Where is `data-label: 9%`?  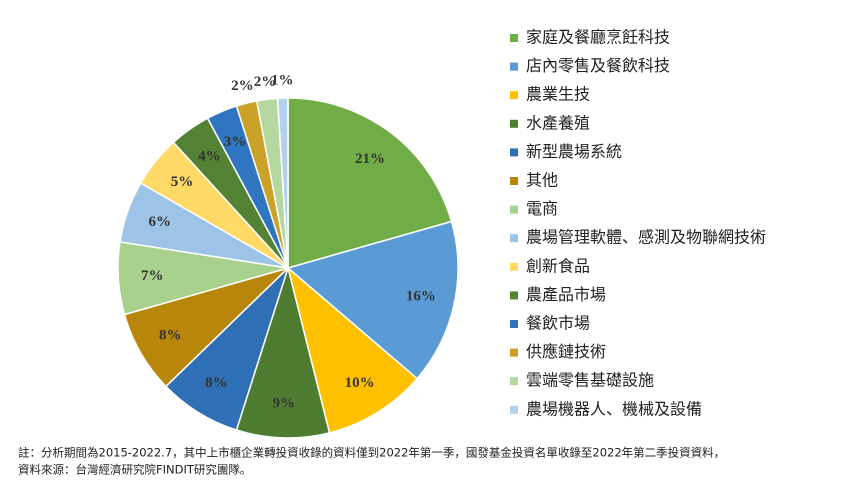
data-label: 9% is located at coordinates (284, 403).